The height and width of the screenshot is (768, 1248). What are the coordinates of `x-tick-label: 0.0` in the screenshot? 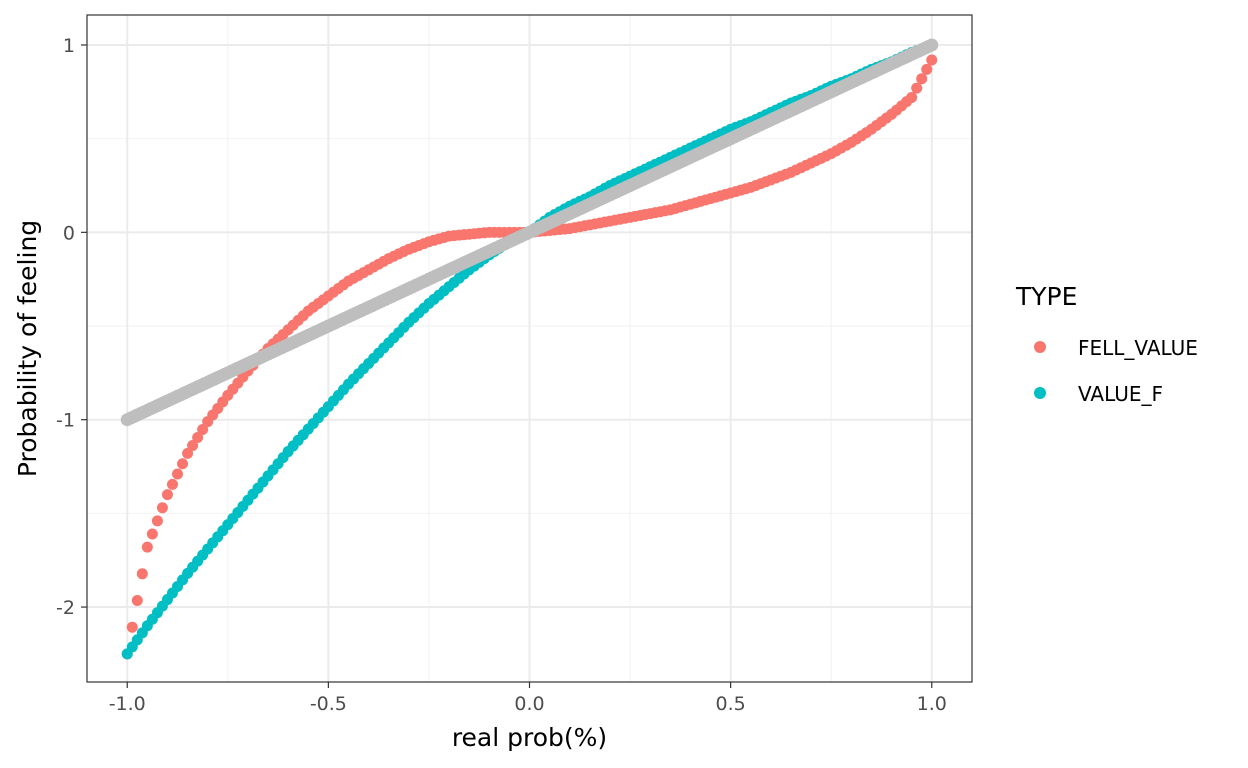 It's located at (529, 704).